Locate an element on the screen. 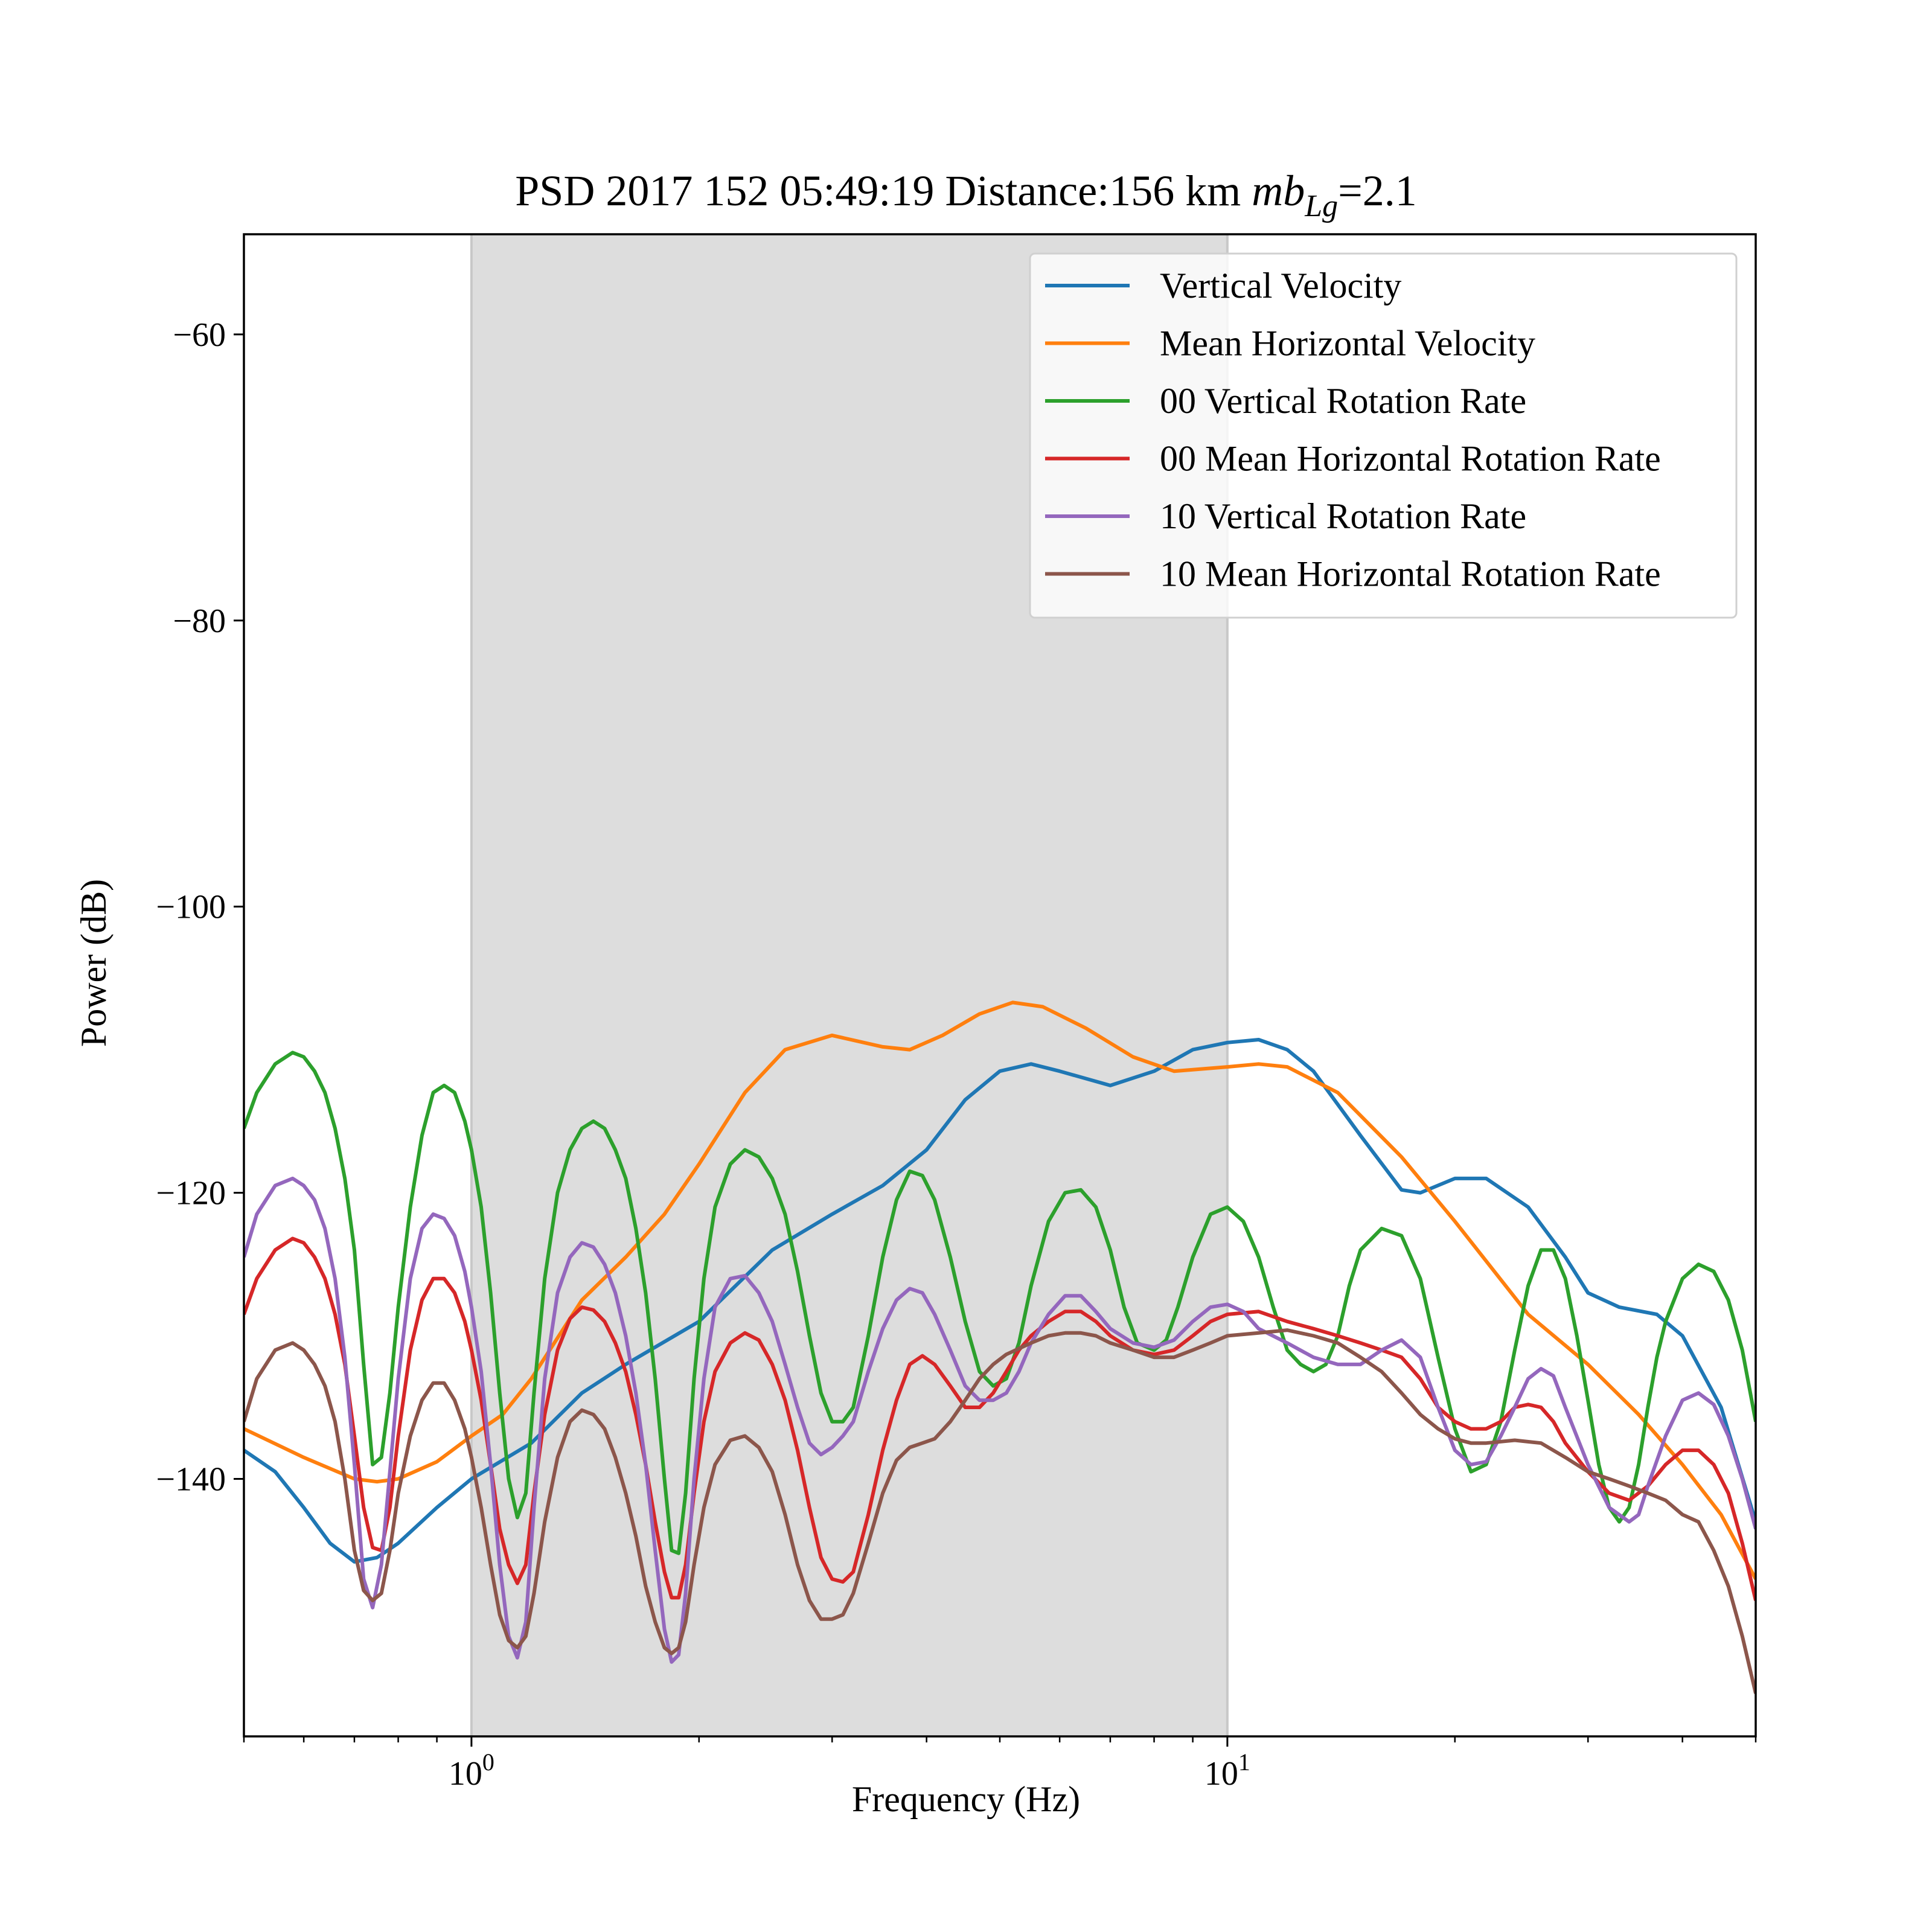 The height and width of the screenshot is (1932, 1932). legend-label-3: 00 Vertical Rotation Rate is located at coordinates (1343, 401).